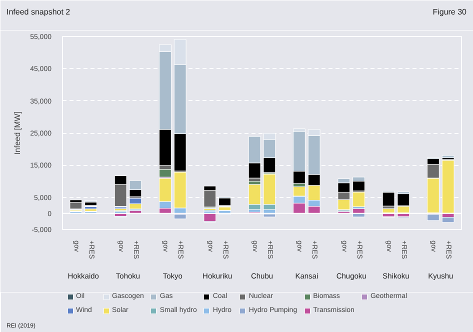 Image resolution: width=473 pixels, height=332 pixels. Describe the element at coordinates (450, 12) in the screenshot. I see `caption: Figure 30` at that location.